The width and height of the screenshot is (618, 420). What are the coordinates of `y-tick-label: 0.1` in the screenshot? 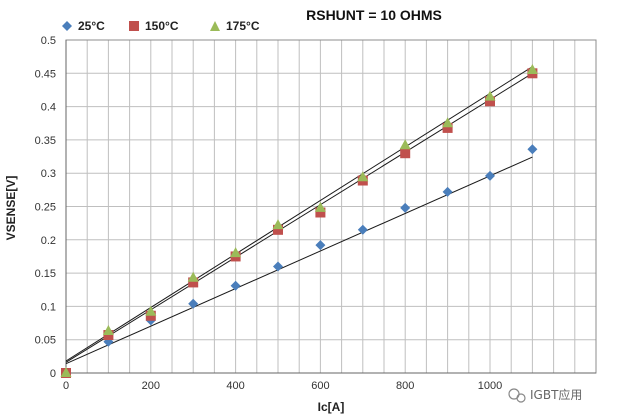 It's located at (48, 307).